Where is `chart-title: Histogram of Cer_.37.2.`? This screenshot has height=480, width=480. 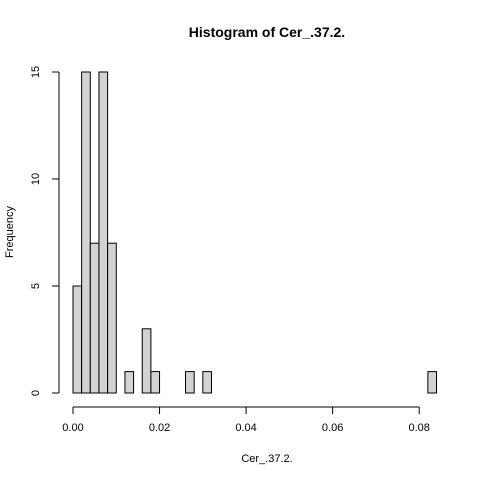
chart-title: Histogram of Cer_.37.2. is located at coordinates (267, 32).